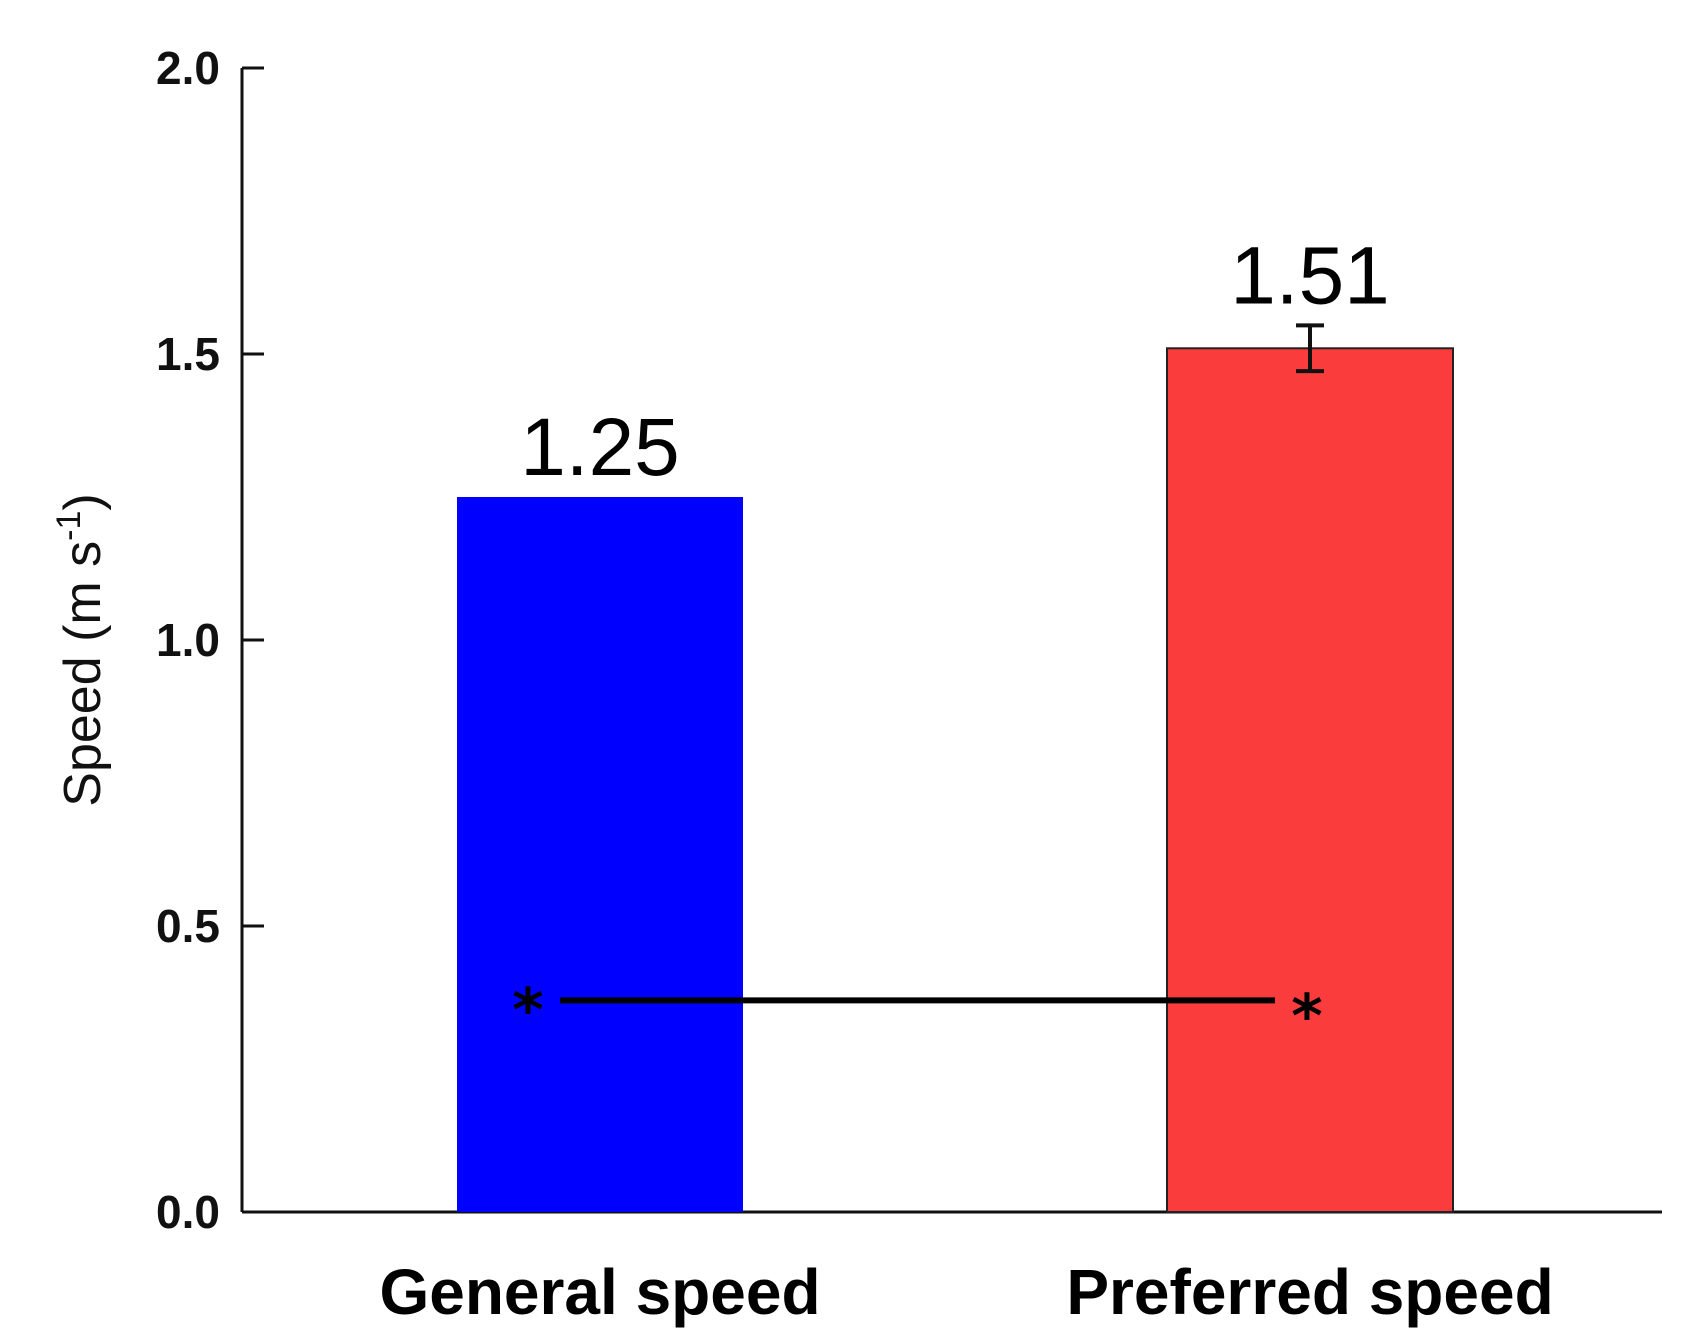 The width and height of the screenshot is (1688, 1332). What do you see at coordinates (188, 68) in the screenshot?
I see `y-tick-label: 2.0` at bounding box center [188, 68].